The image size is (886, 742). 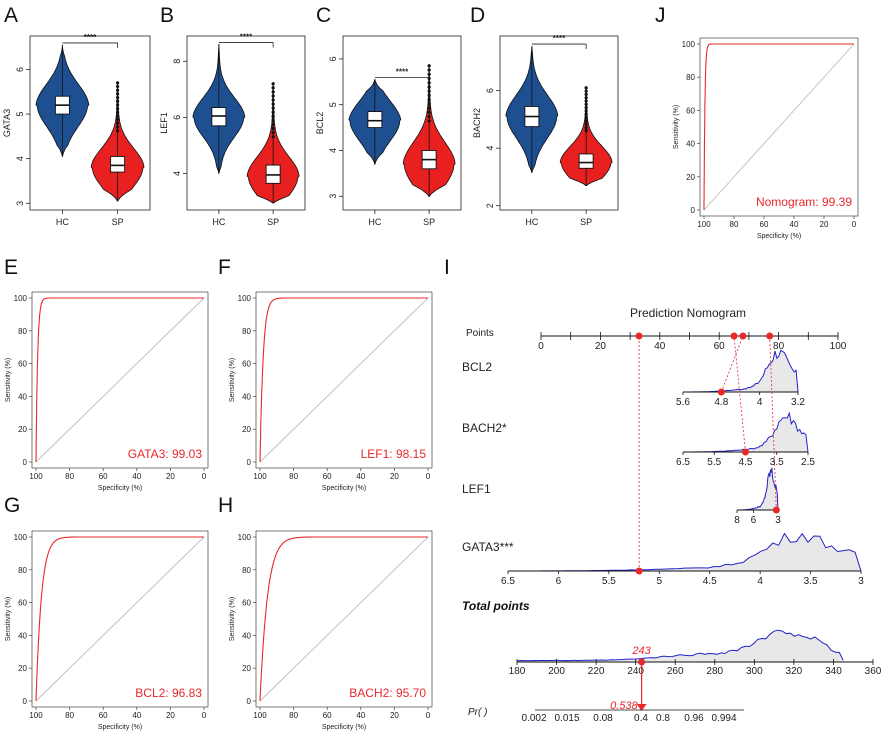 What do you see at coordinates (861, 581) in the screenshot?
I see `variable-tick-label: 3` at bounding box center [861, 581].